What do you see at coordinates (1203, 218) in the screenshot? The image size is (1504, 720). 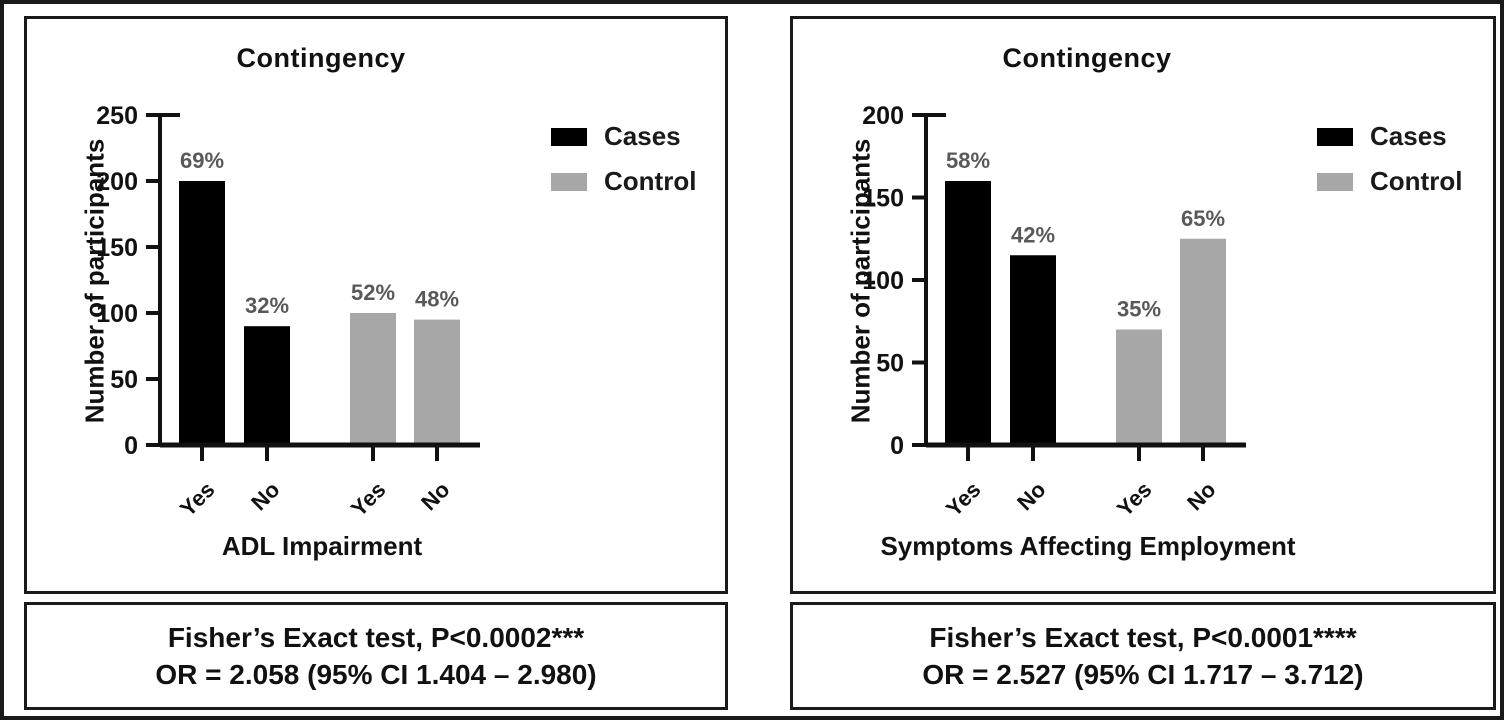 I see `bar-percent-label: 65%` at bounding box center [1203, 218].